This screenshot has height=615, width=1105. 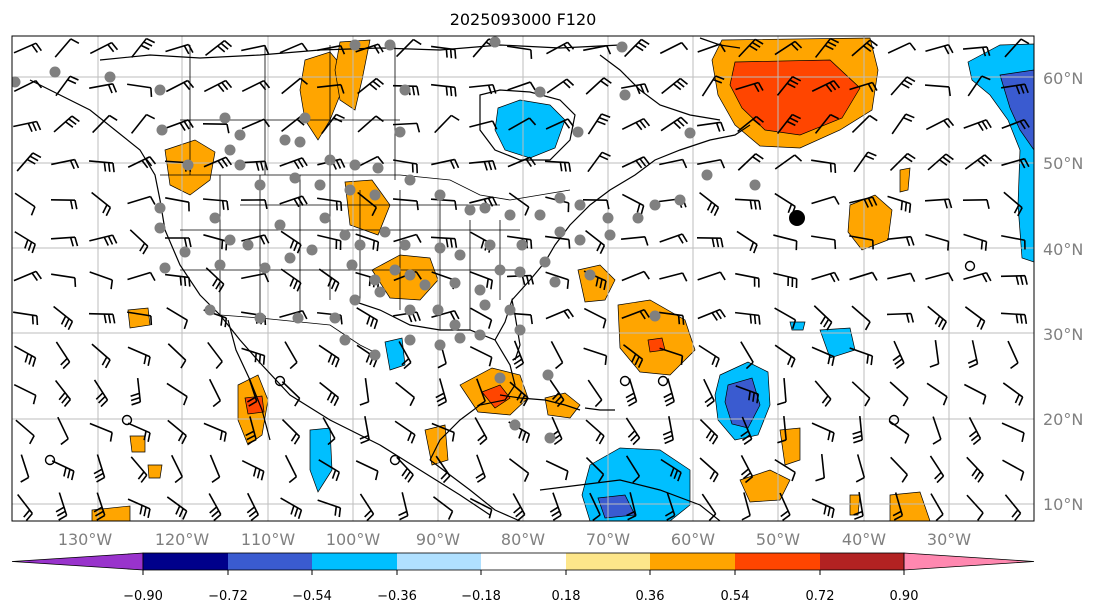 What do you see at coordinates (1063, 163) in the screenshot?
I see `lat-label: 50°N` at bounding box center [1063, 163].